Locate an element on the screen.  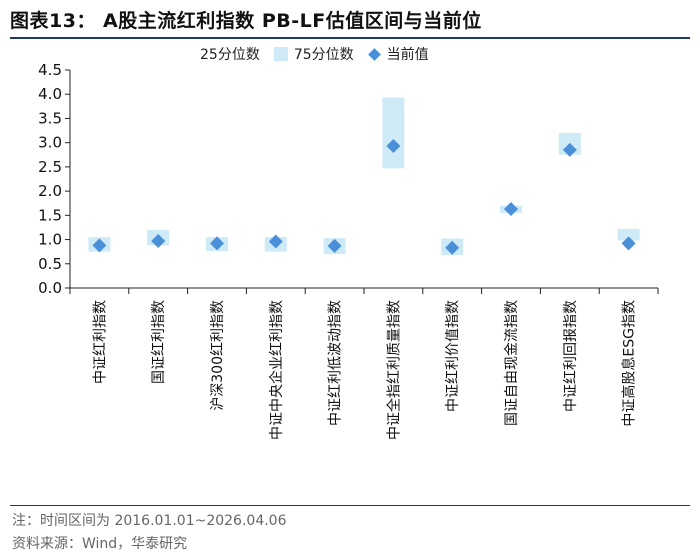
legend-item-p75: 75分位数 is located at coordinates (313, 54).